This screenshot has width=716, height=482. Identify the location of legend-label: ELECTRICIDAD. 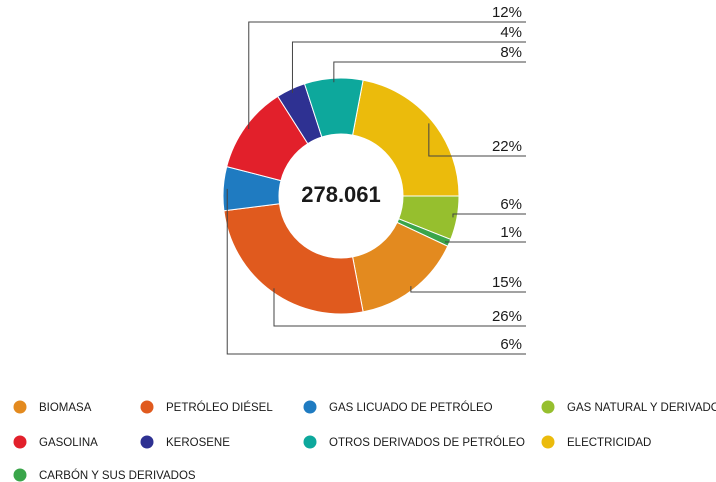
(609, 443).